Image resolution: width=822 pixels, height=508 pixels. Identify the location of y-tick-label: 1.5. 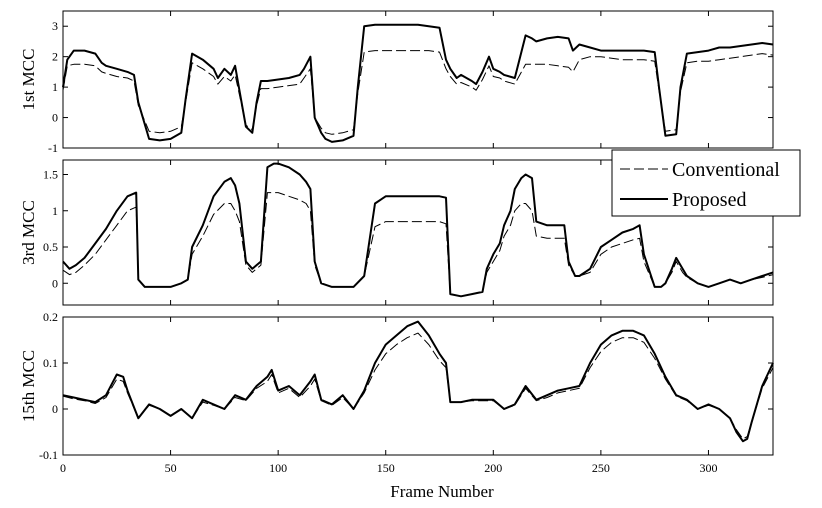
(50, 175).